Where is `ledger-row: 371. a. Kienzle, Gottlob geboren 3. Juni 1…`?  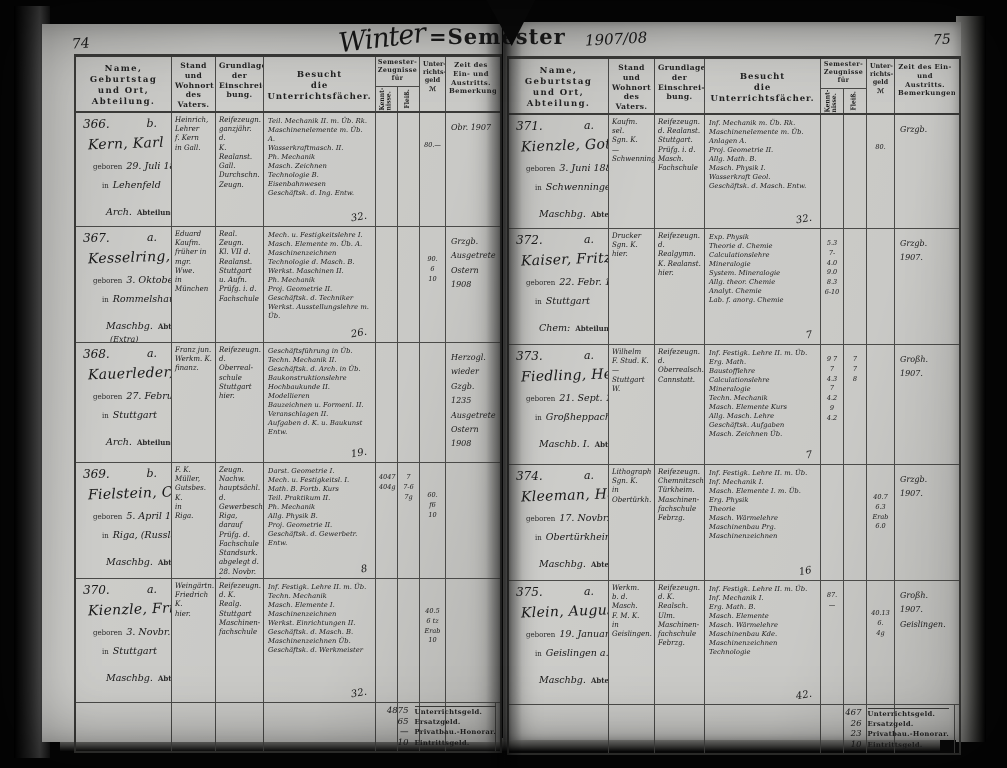 ledger-row: 371. a. Kienzle, Gottlob geboren 3. Juni 1… is located at coordinates (734, 172).